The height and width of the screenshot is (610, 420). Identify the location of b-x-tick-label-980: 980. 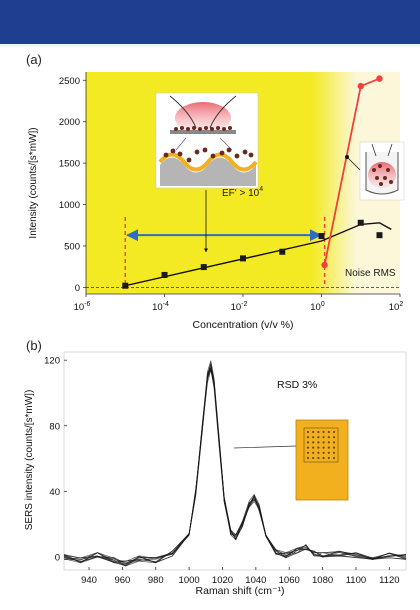
(156, 580).